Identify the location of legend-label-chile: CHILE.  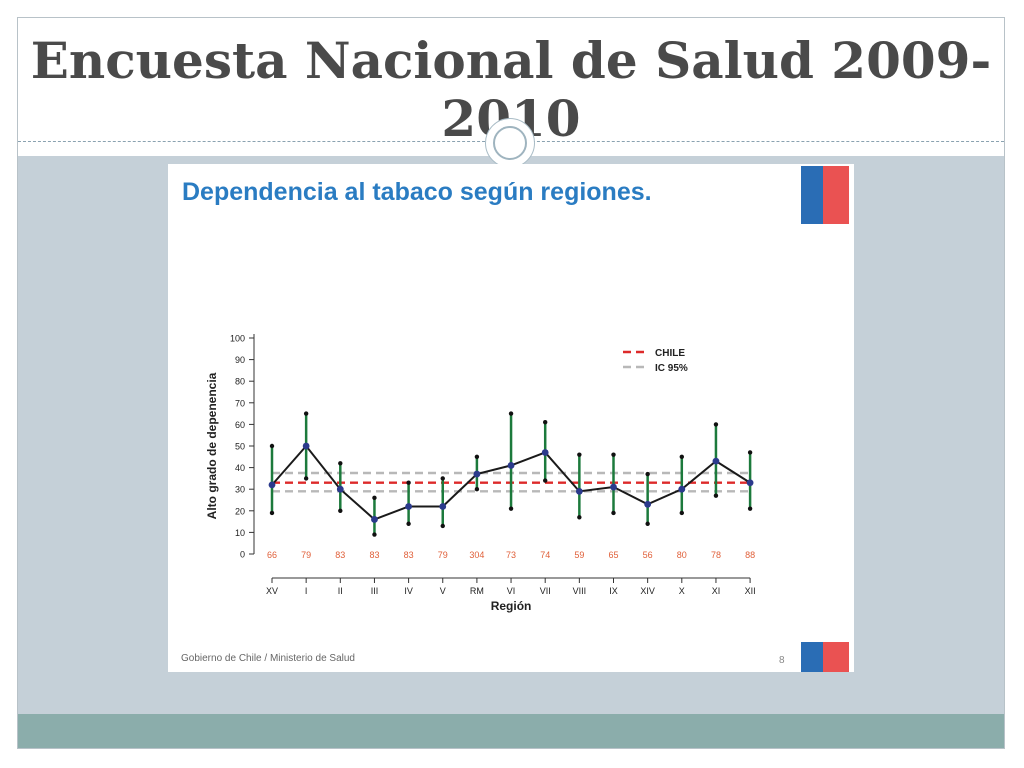
(670, 353).